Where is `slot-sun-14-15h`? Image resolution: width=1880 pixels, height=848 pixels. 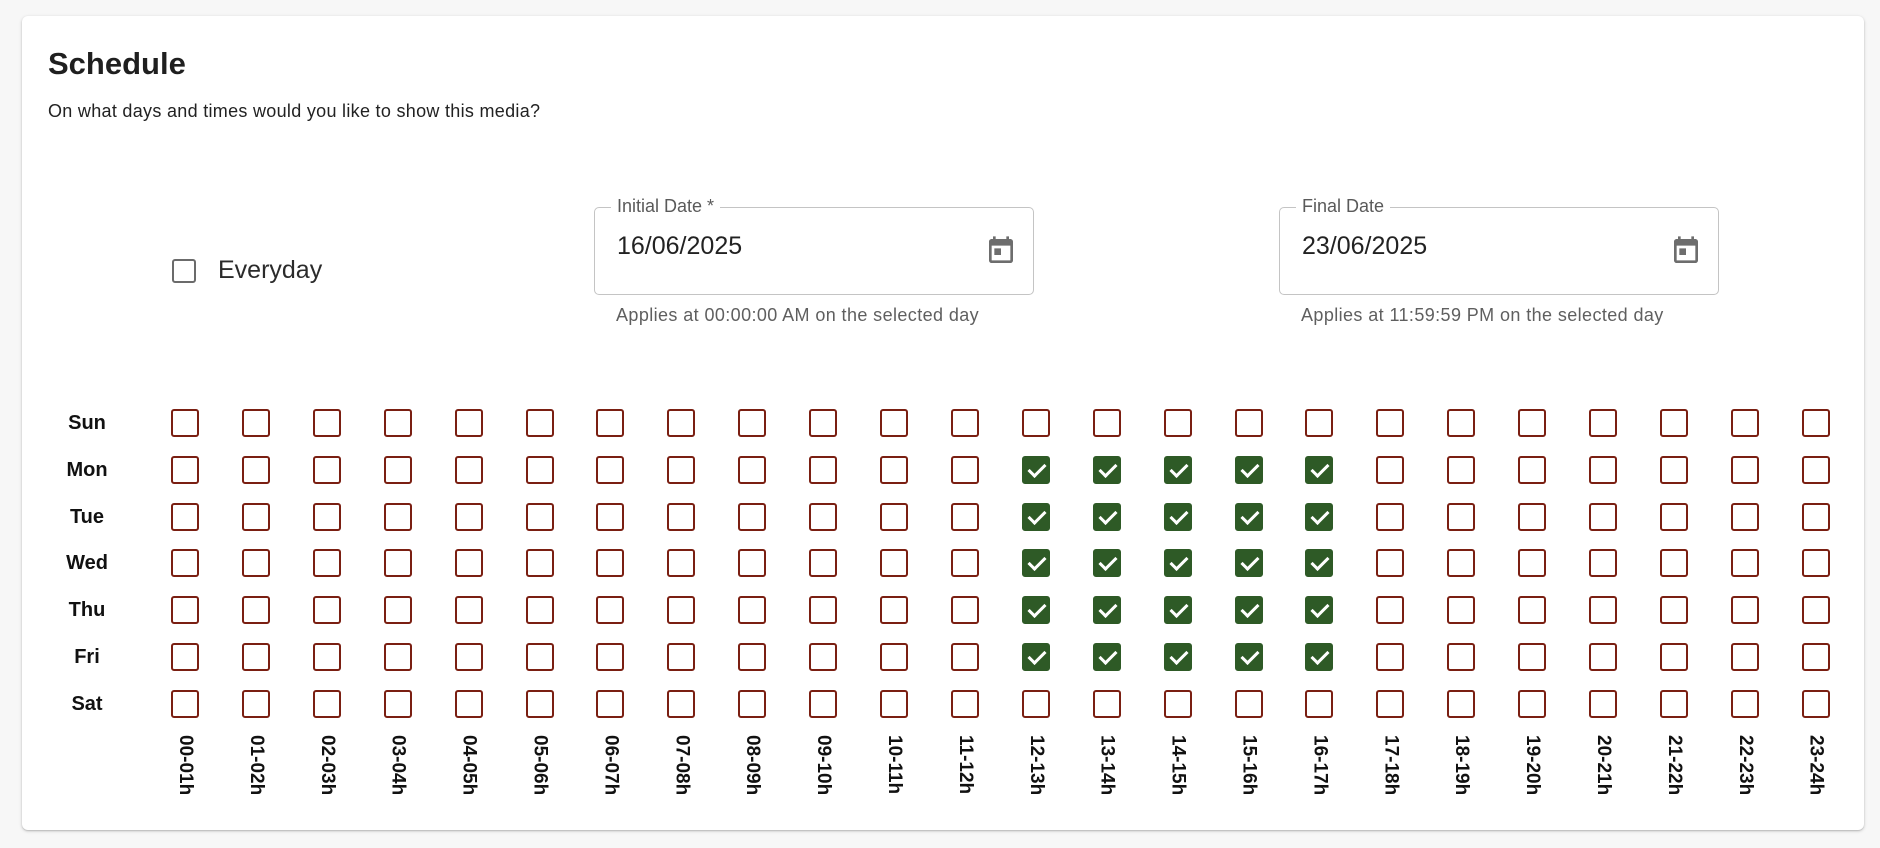
slot-sun-14-15h is located at coordinates (1177, 423).